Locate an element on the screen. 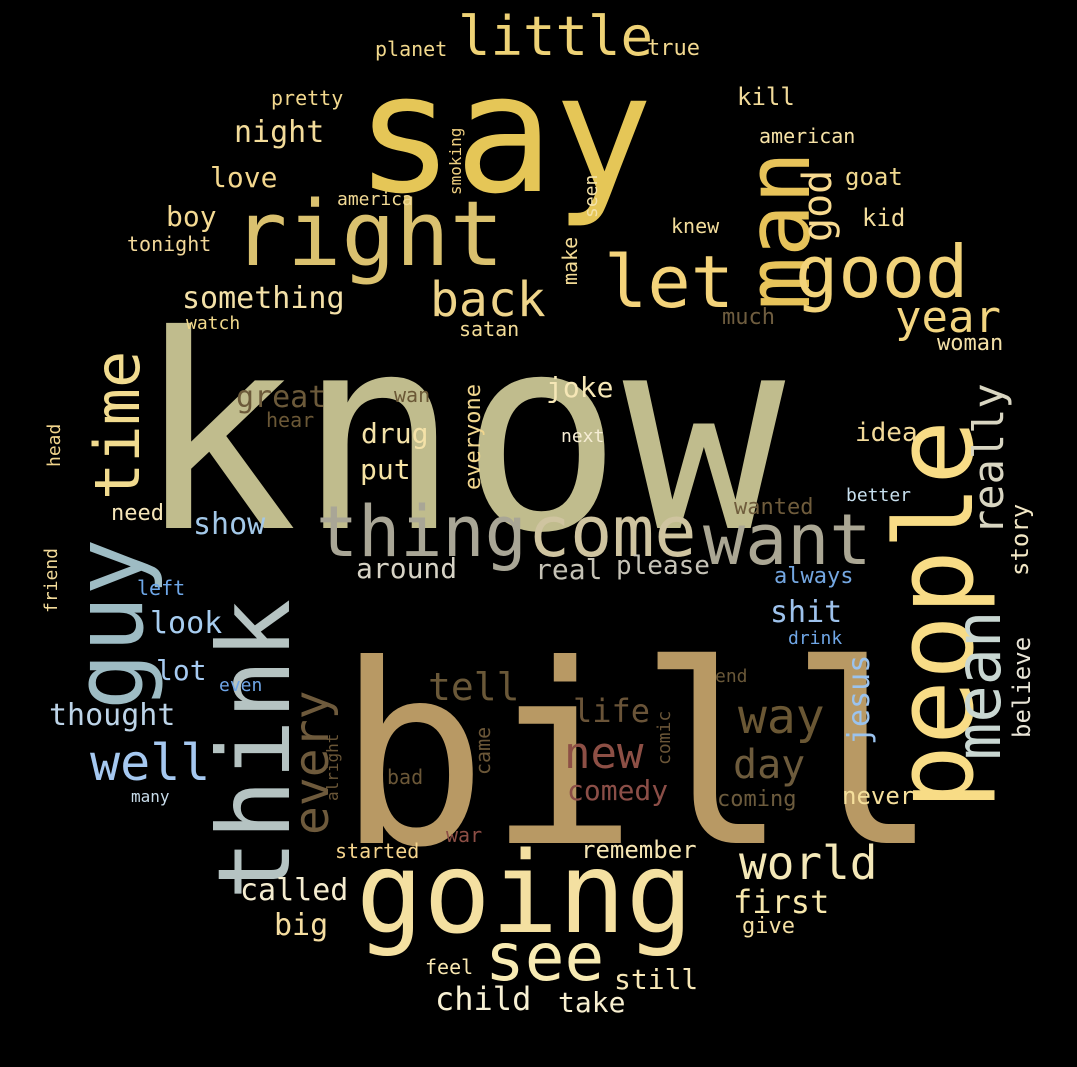  word-comic: comic is located at coordinates (664, 737).